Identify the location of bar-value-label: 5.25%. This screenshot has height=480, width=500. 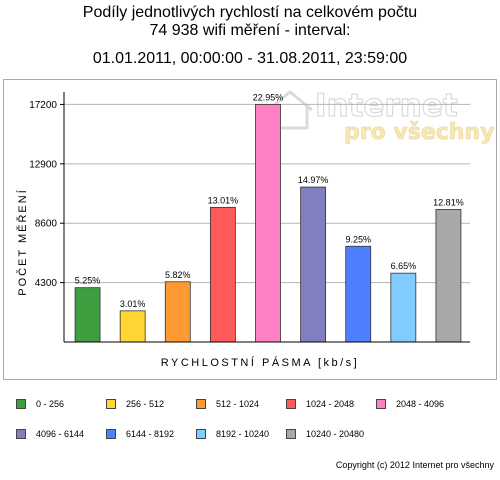
(88, 281).